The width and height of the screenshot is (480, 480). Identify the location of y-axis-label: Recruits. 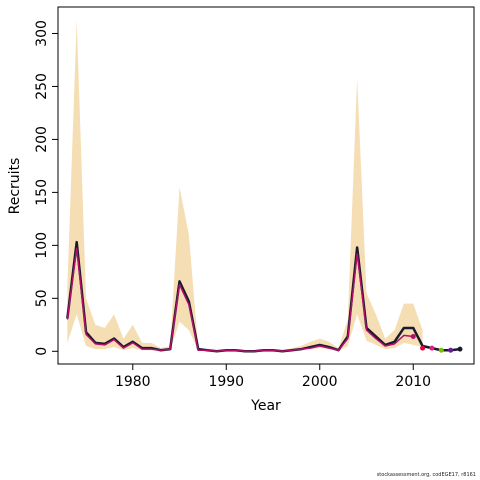
(15, 186).